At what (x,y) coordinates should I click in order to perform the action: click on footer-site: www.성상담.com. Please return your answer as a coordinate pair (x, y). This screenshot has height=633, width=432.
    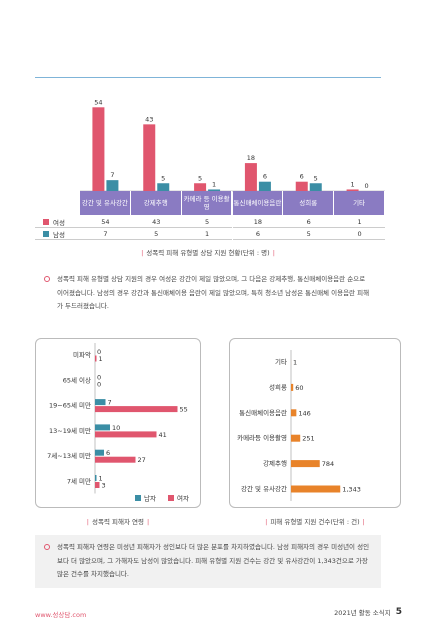
    Looking at the image, I should click on (61, 615).